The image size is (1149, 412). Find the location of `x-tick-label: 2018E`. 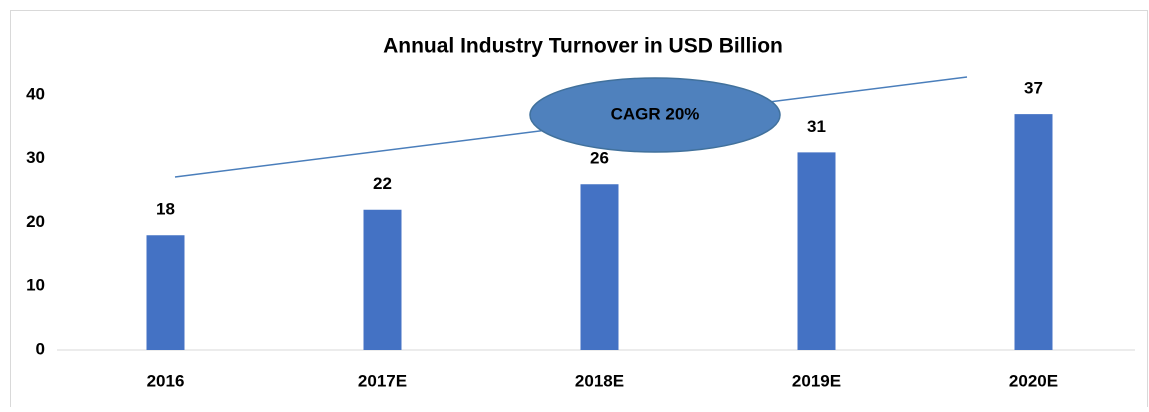

x-tick-label: 2018E is located at coordinates (599, 380).